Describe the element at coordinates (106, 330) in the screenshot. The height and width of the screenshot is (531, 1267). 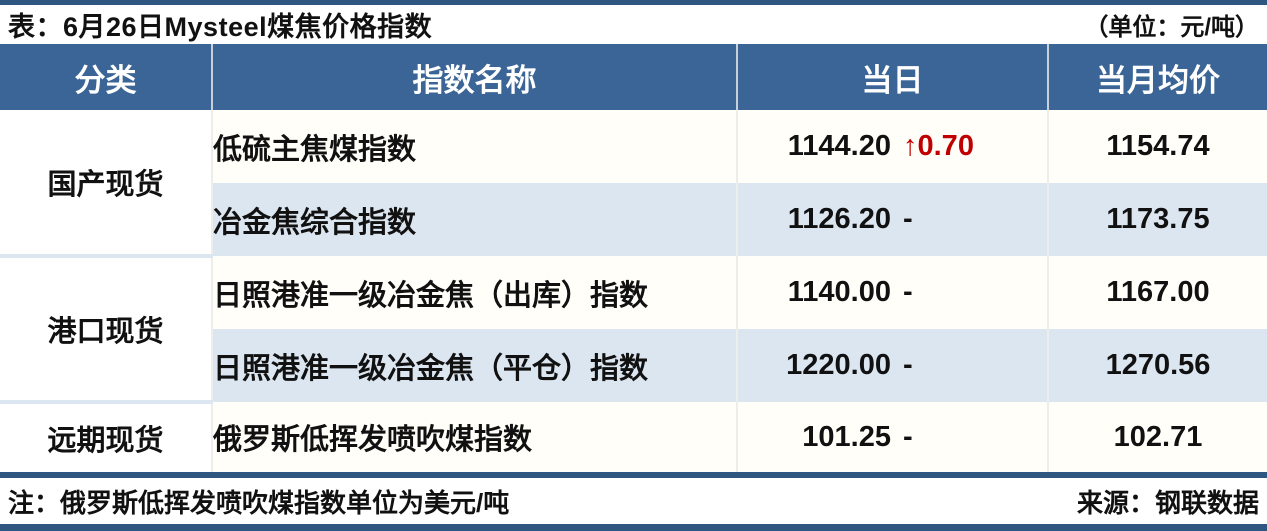
I see `category-cell-port: 港口现货` at that location.